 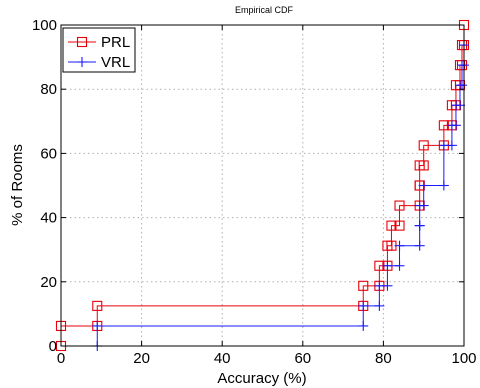 I want to click on y-tick-label: 40, so click(x=48, y=218).